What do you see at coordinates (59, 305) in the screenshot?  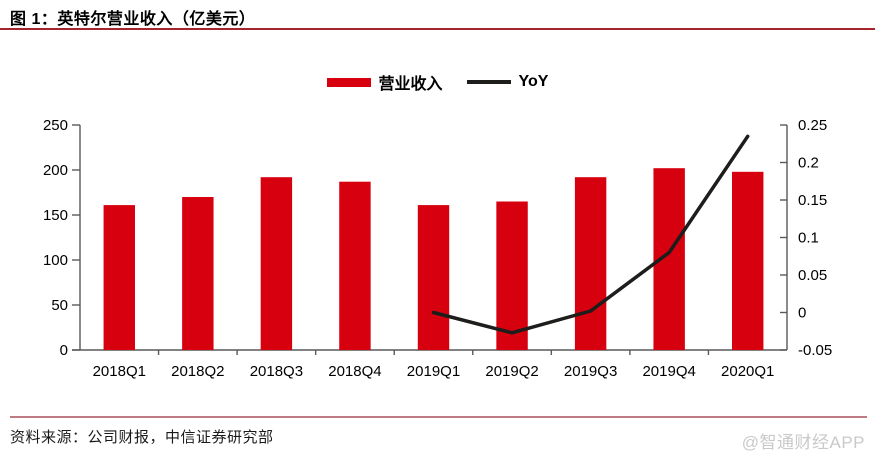 I see `left-axis-tick-label: 50` at bounding box center [59, 305].